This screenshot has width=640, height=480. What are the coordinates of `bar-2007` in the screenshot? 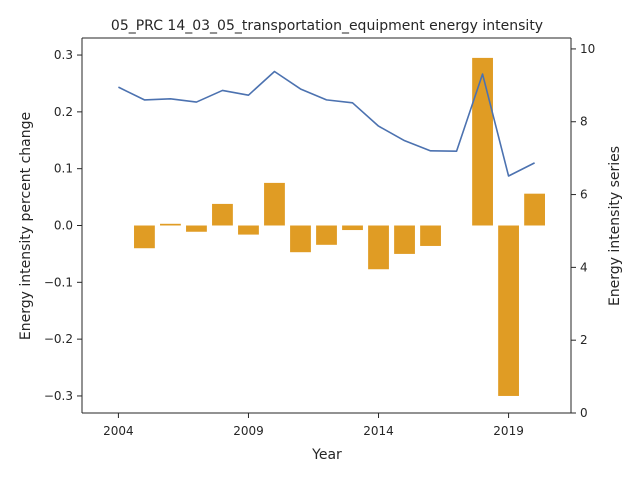 It's located at (196, 228).